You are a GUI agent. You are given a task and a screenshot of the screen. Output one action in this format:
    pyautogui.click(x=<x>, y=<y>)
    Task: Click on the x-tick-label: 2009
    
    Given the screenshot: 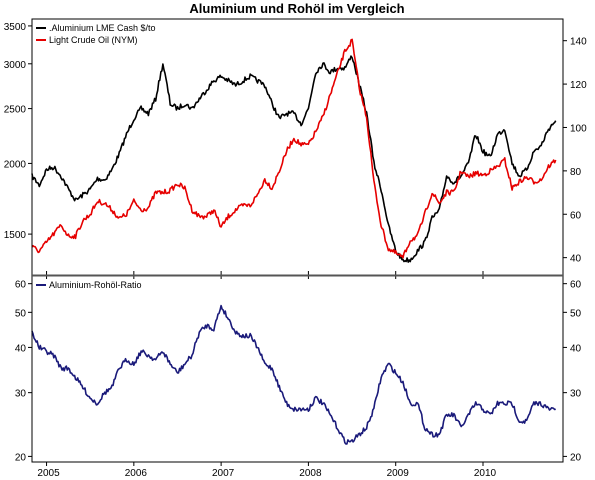 What is the action you would take?
    pyautogui.click(x=398, y=473)
    